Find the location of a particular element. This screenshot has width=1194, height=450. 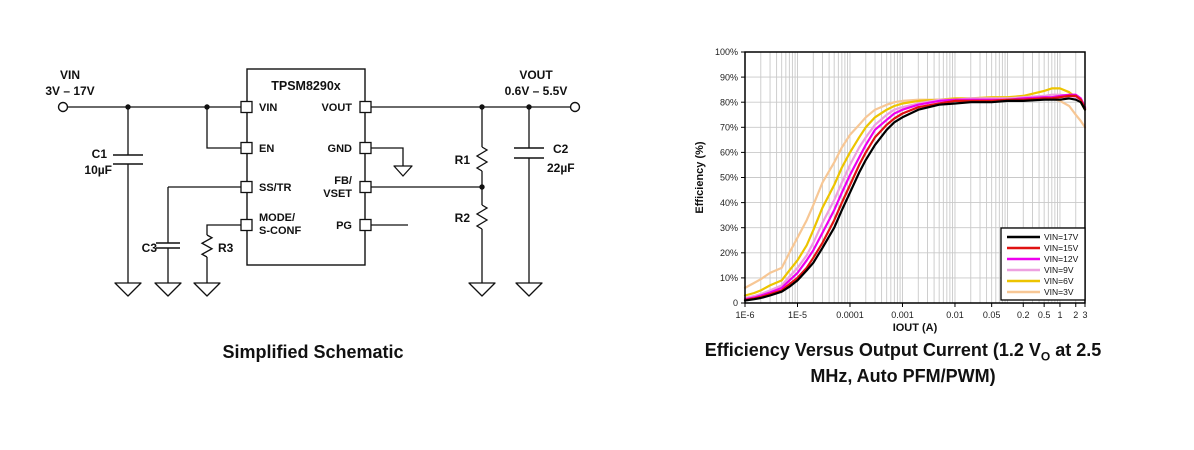

legend-label: VIN=12V is located at coordinates (1061, 259).